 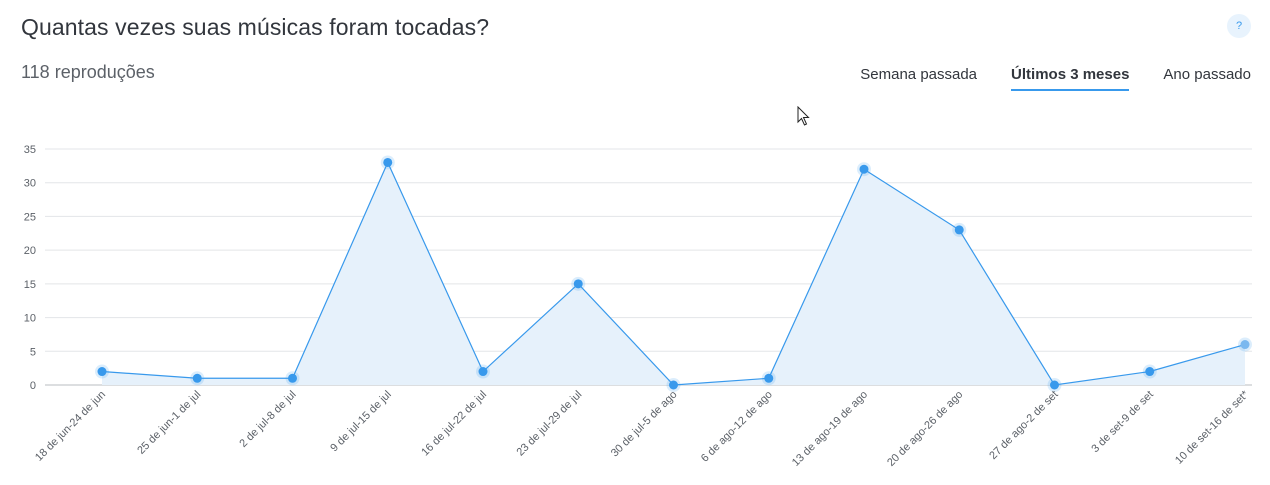 What do you see at coordinates (169, 423) in the screenshot?
I see `x-tick-label: 25 de jun-1 de jul` at bounding box center [169, 423].